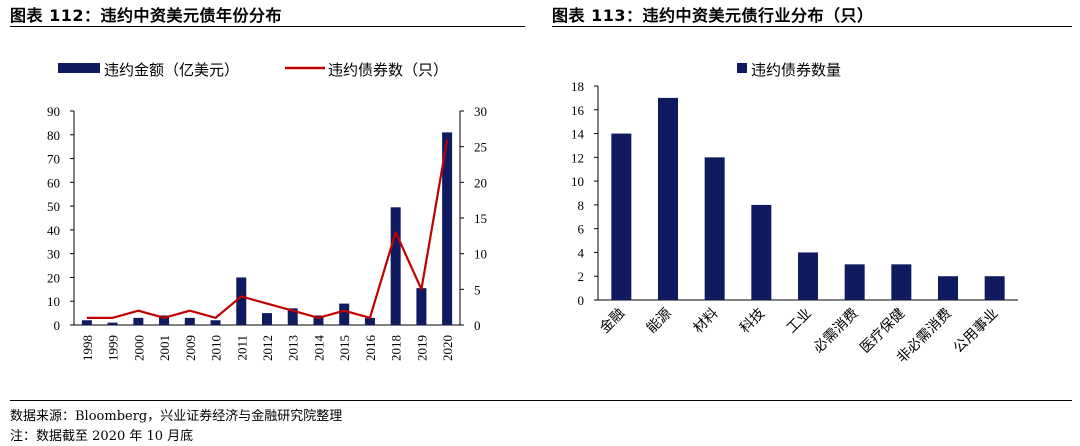 The height and width of the screenshot is (446, 1080). Describe the element at coordinates (581, 205) in the screenshot. I see `y-tick-label: 8` at that location.